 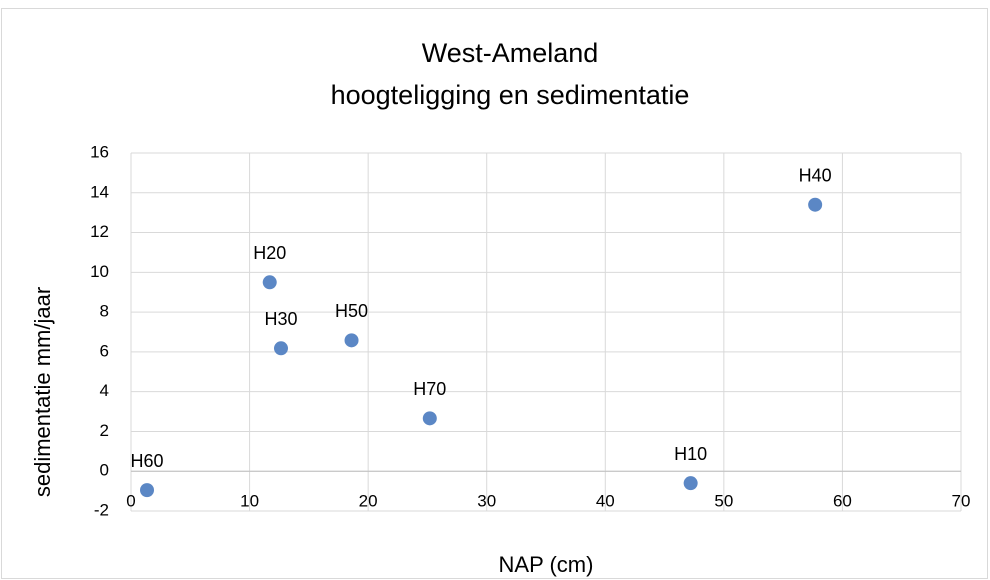 I want to click on point-label: H20, so click(x=269, y=253).